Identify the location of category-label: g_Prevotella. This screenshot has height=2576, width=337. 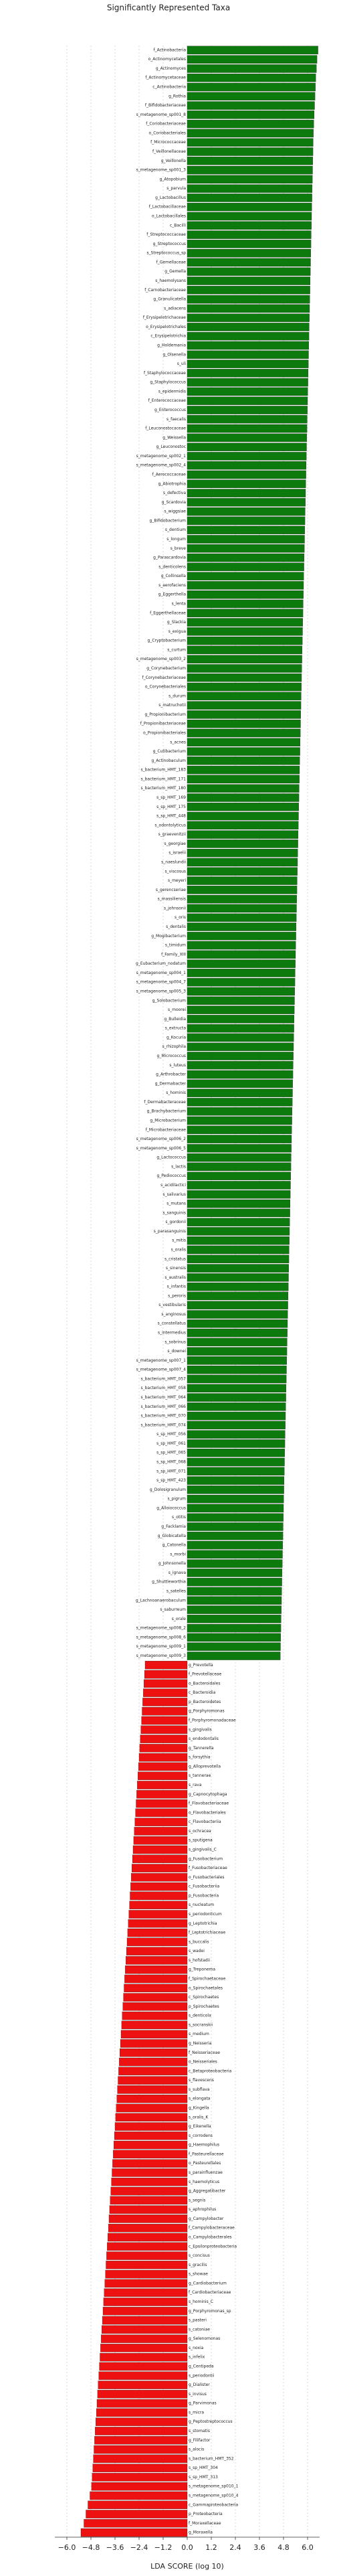
(201, 1666).